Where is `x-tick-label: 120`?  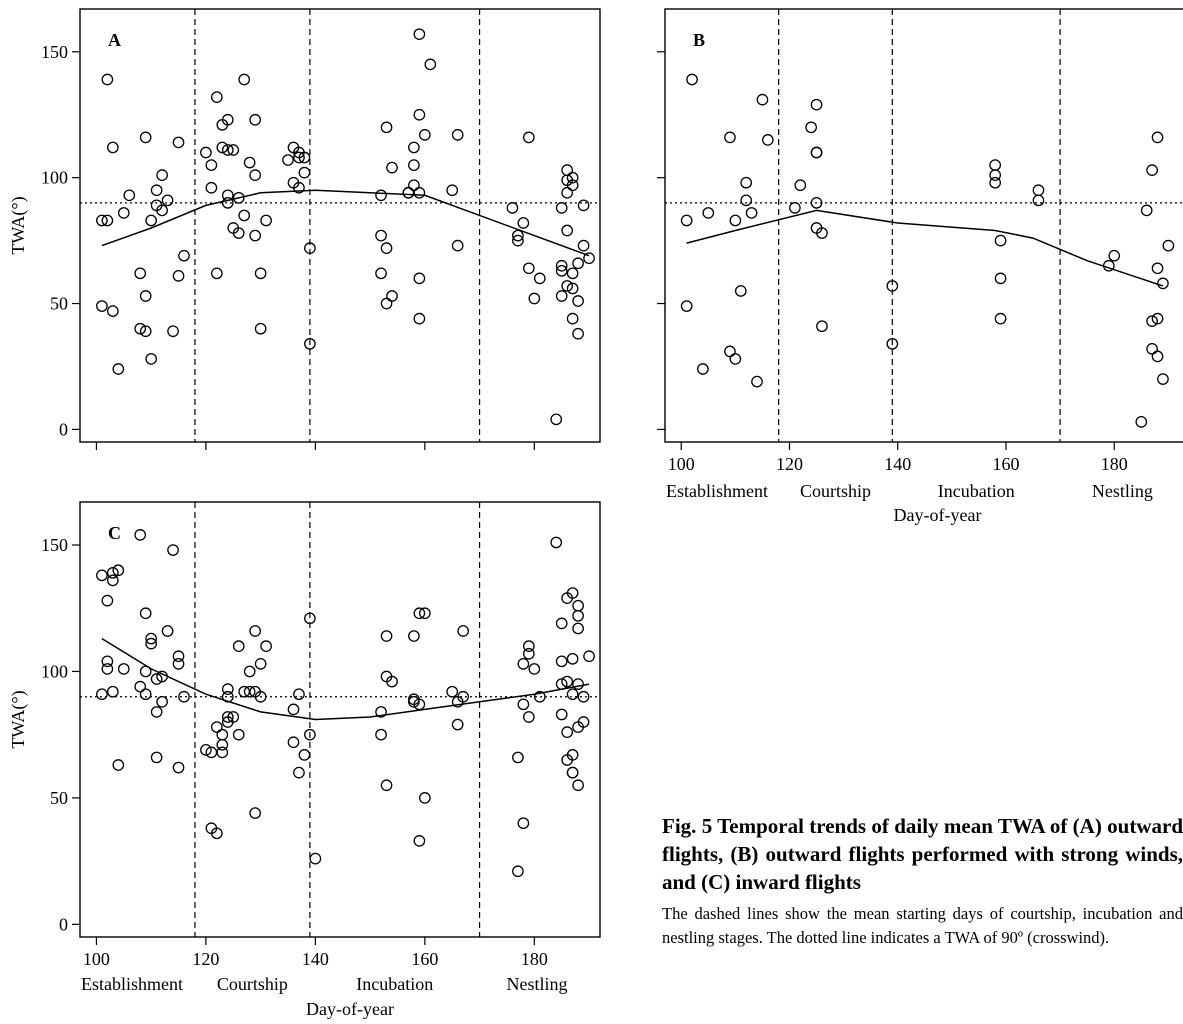
x-tick-label: 120 is located at coordinates (205, 959).